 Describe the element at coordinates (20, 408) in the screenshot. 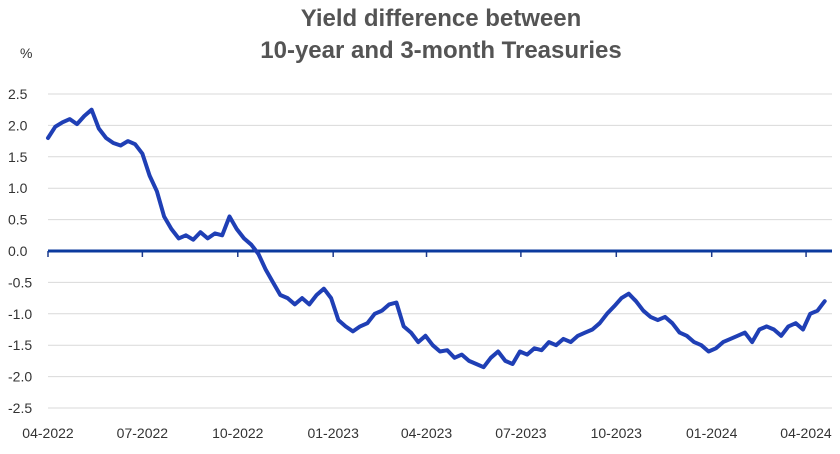

I see `y-tick-label: -2.5` at that location.